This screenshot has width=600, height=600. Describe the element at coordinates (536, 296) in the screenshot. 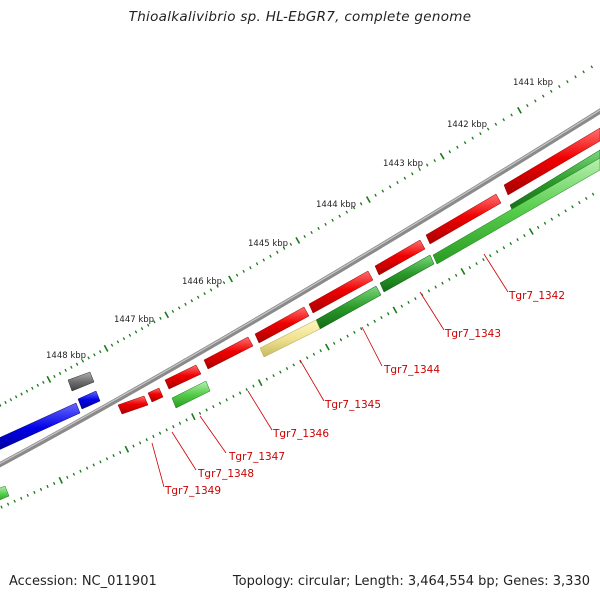

I see `gene-label-tgr7-1342: Tgr7_1342` at that location.